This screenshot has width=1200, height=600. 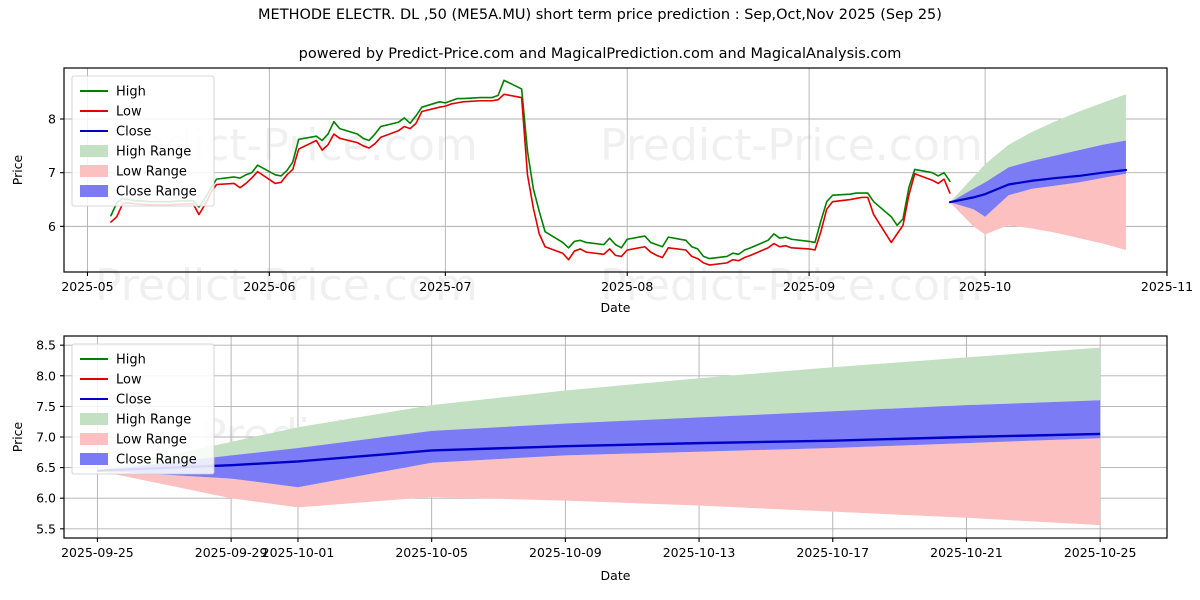 I want to click on x-tick-label: 2025-10, so click(x=985, y=286).